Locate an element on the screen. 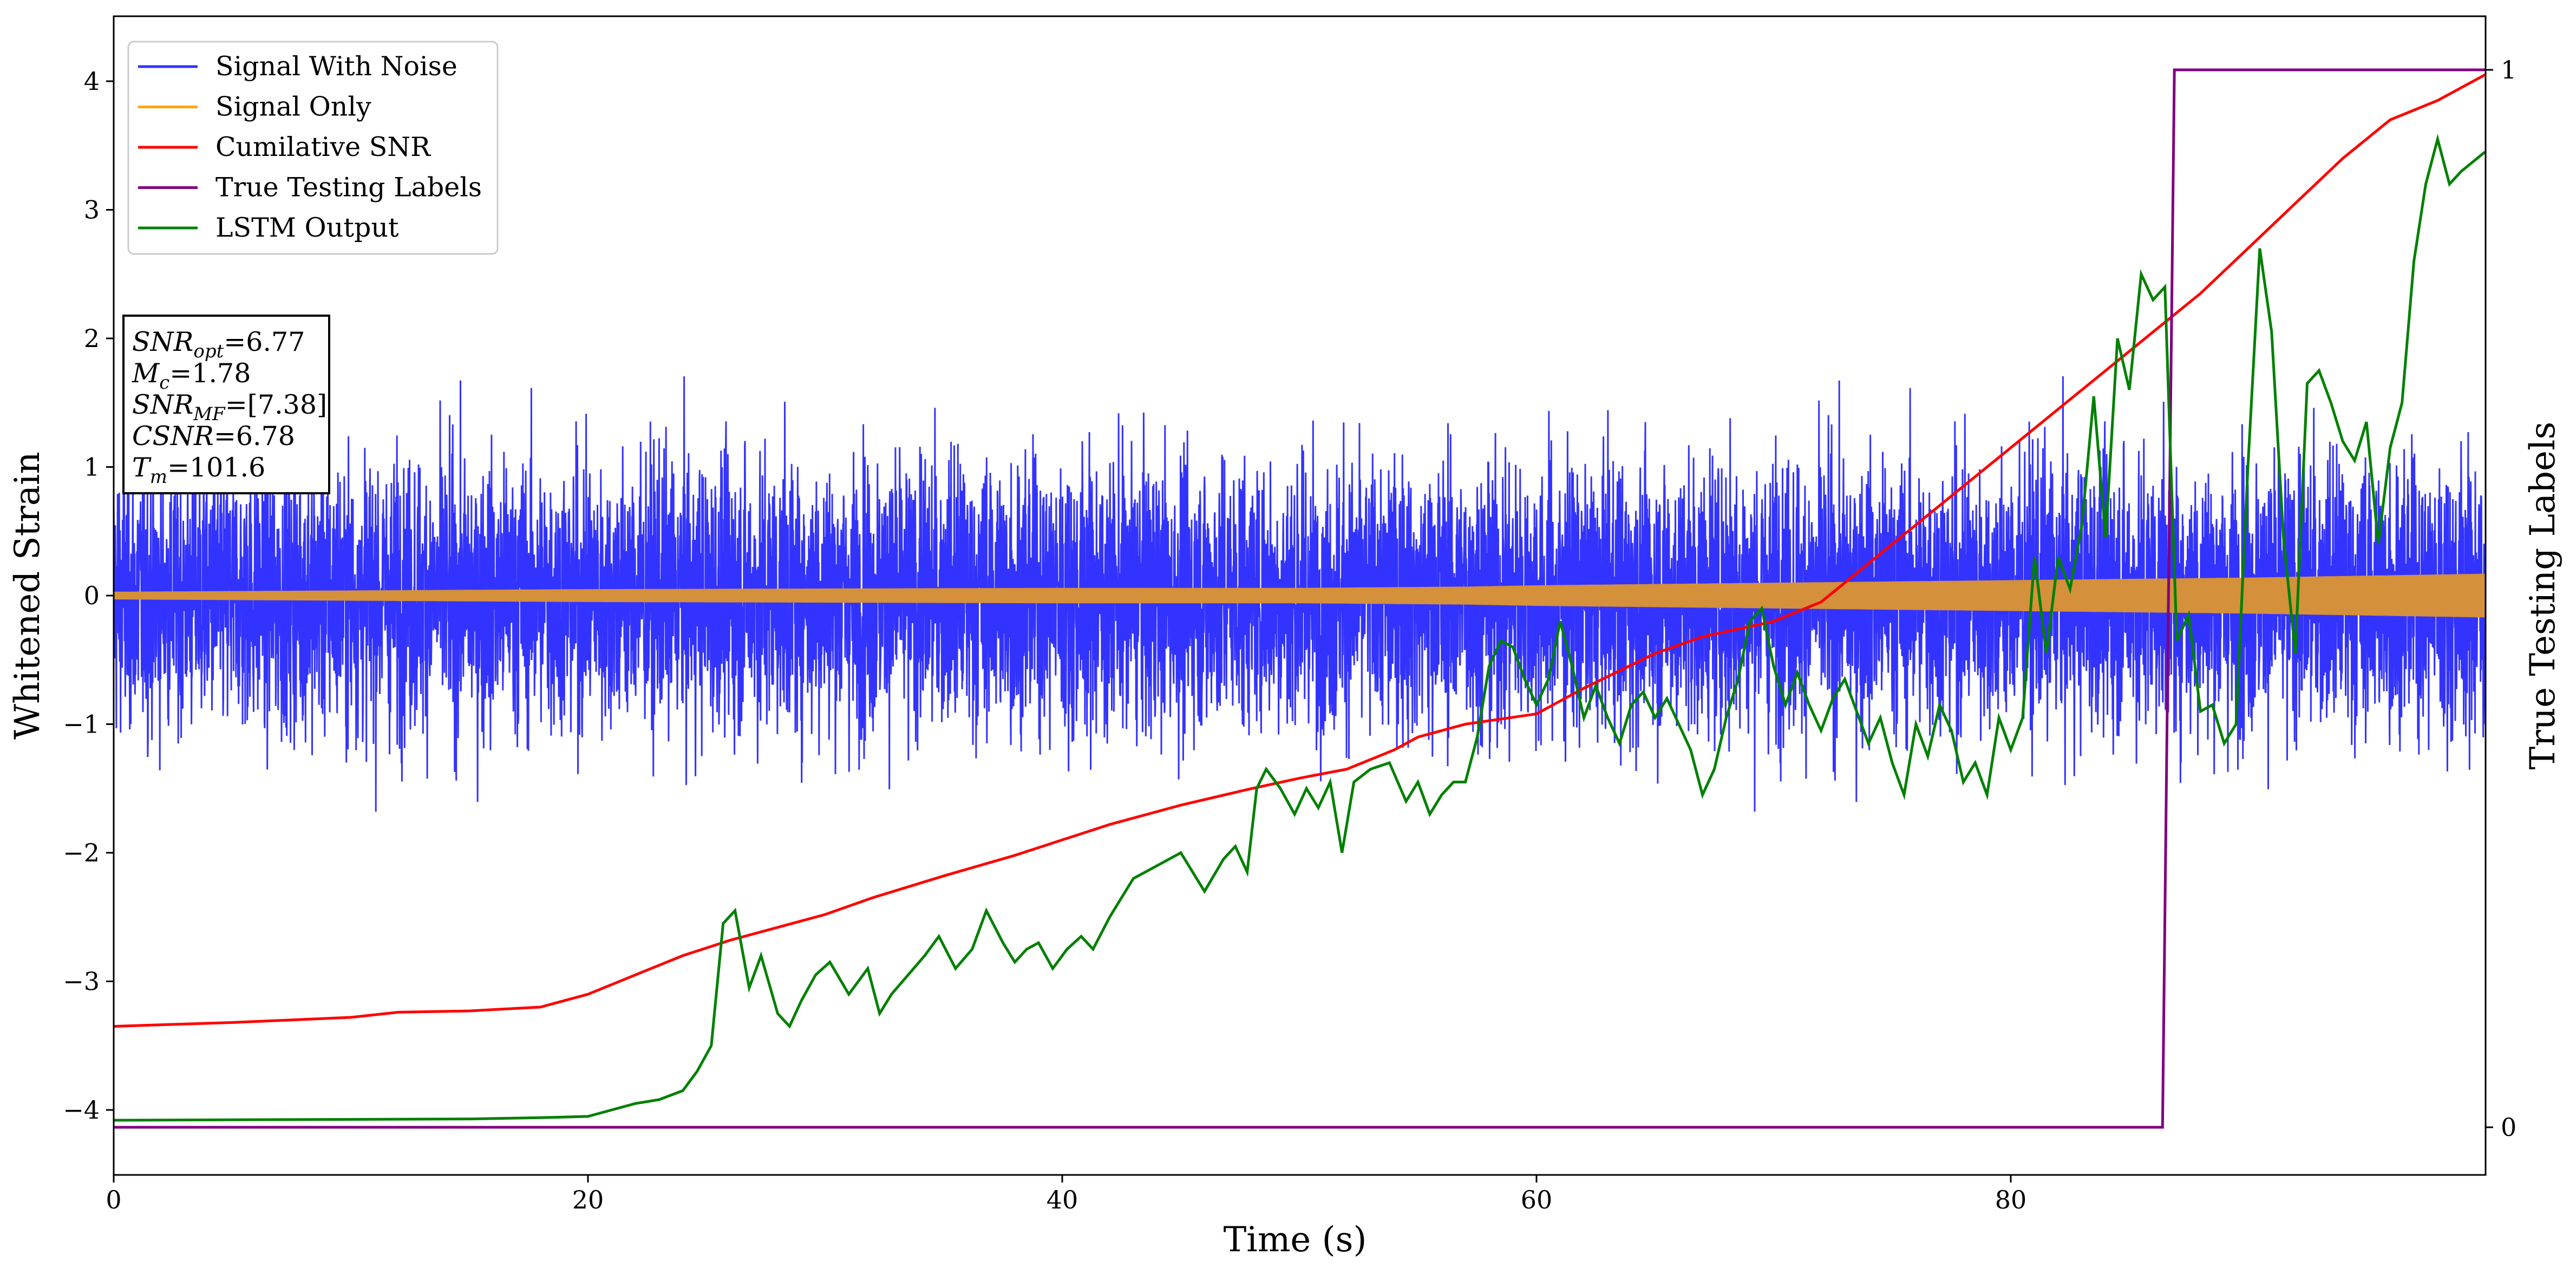 The height and width of the screenshot is (1274, 2576). legend-label: Signal With Noise is located at coordinates (336, 66).